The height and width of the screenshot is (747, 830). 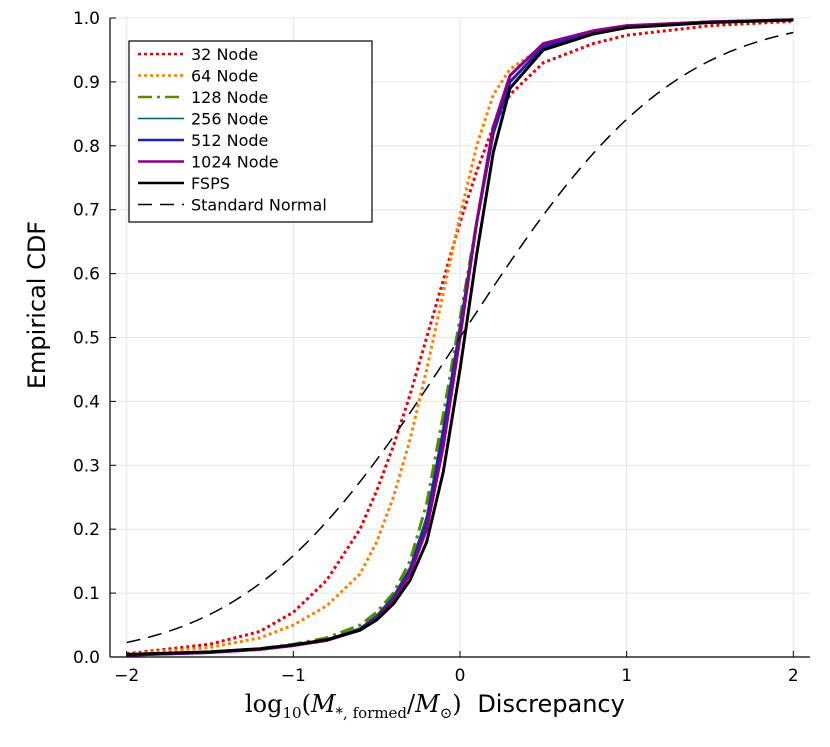 I want to click on x-axis-label-math: log10(M*, formed/M⊙) Discrepancy, so click(x=435, y=706).